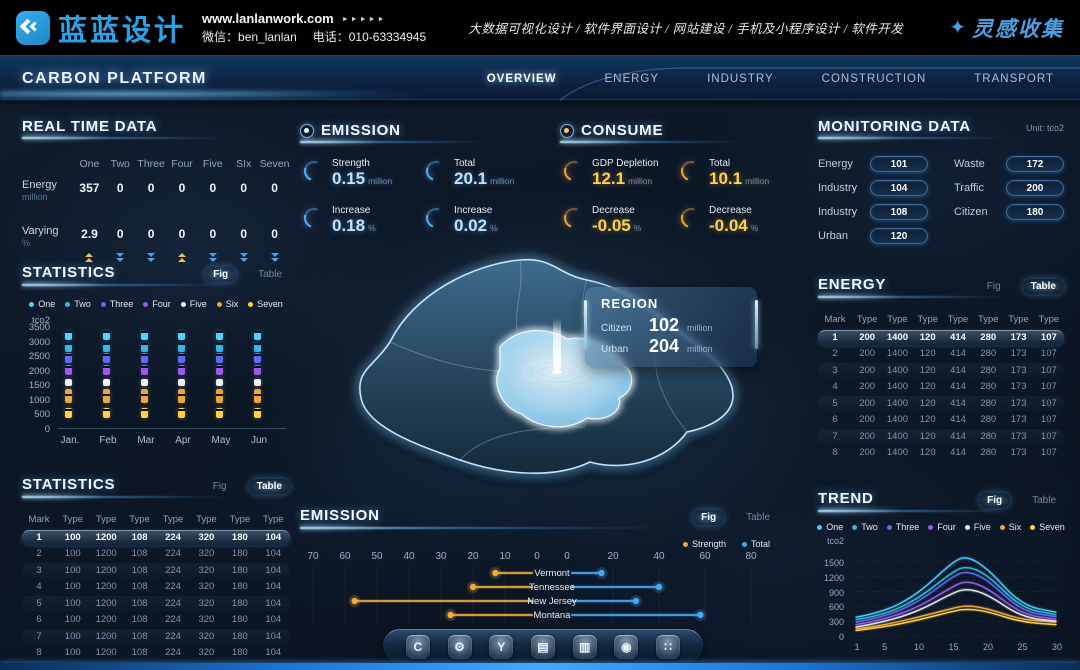 The image size is (1080, 670). What do you see at coordinates (902, 527) in the screenshot?
I see `trend-legend-three: Three` at bounding box center [902, 527].